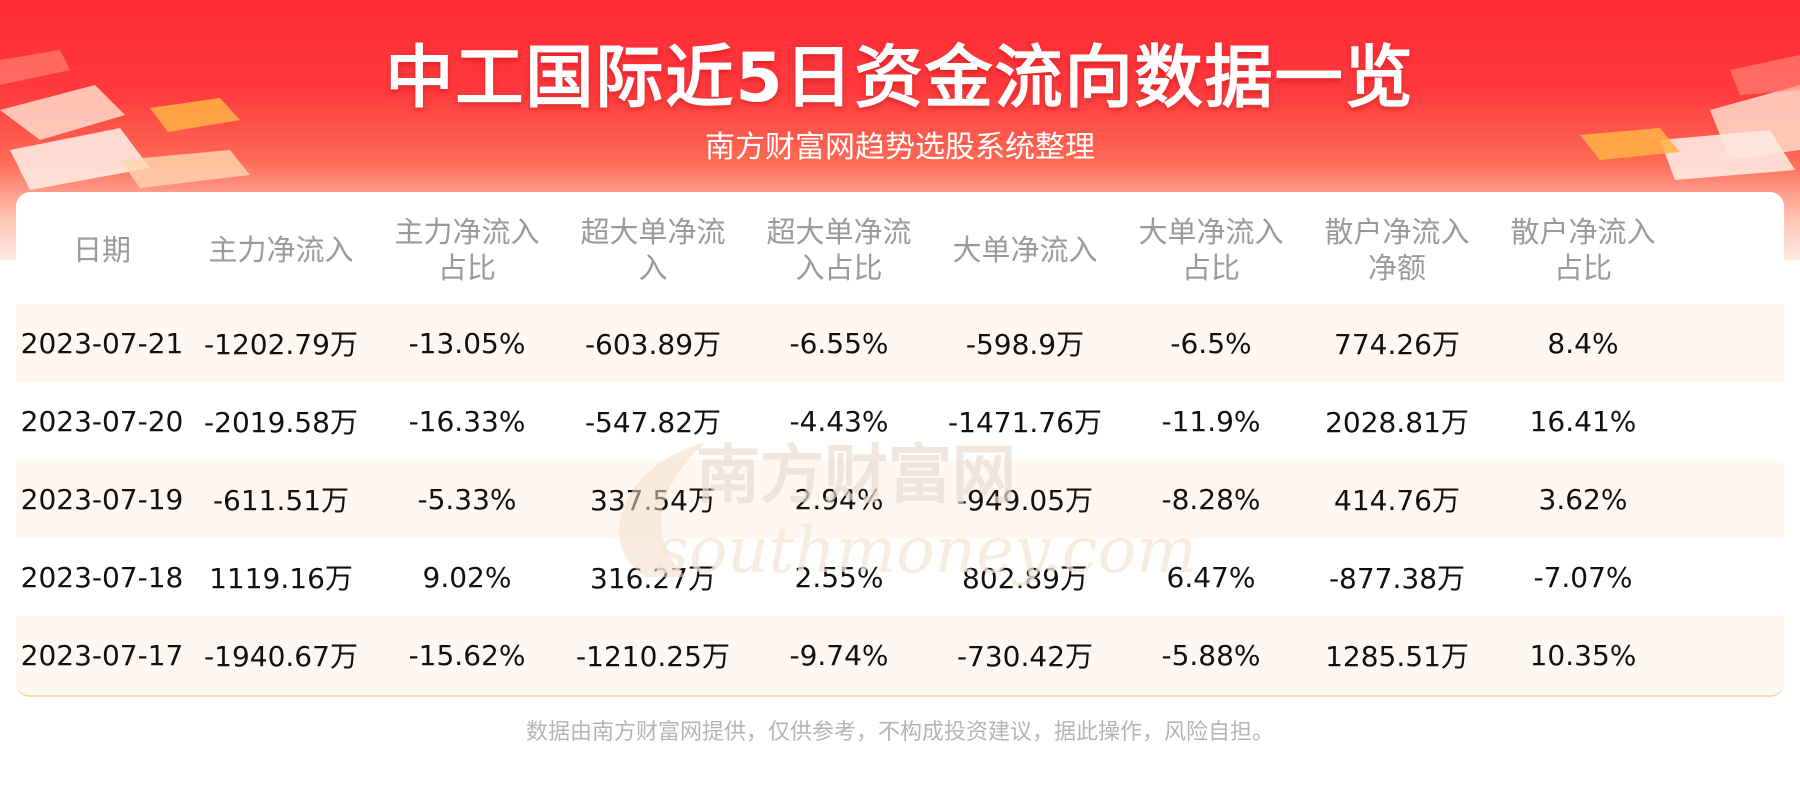 Image resolution: width=1800 pixels, height=800 pixels. Describe the element at coordinates (467, 655) in the screenshot. I see `value-cell: -15.62%` at that location.